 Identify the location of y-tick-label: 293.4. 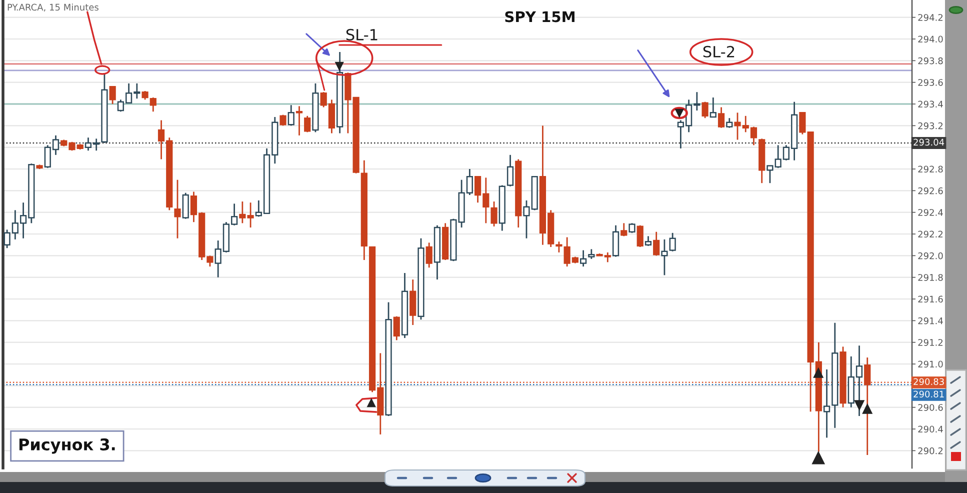
(930, 104).